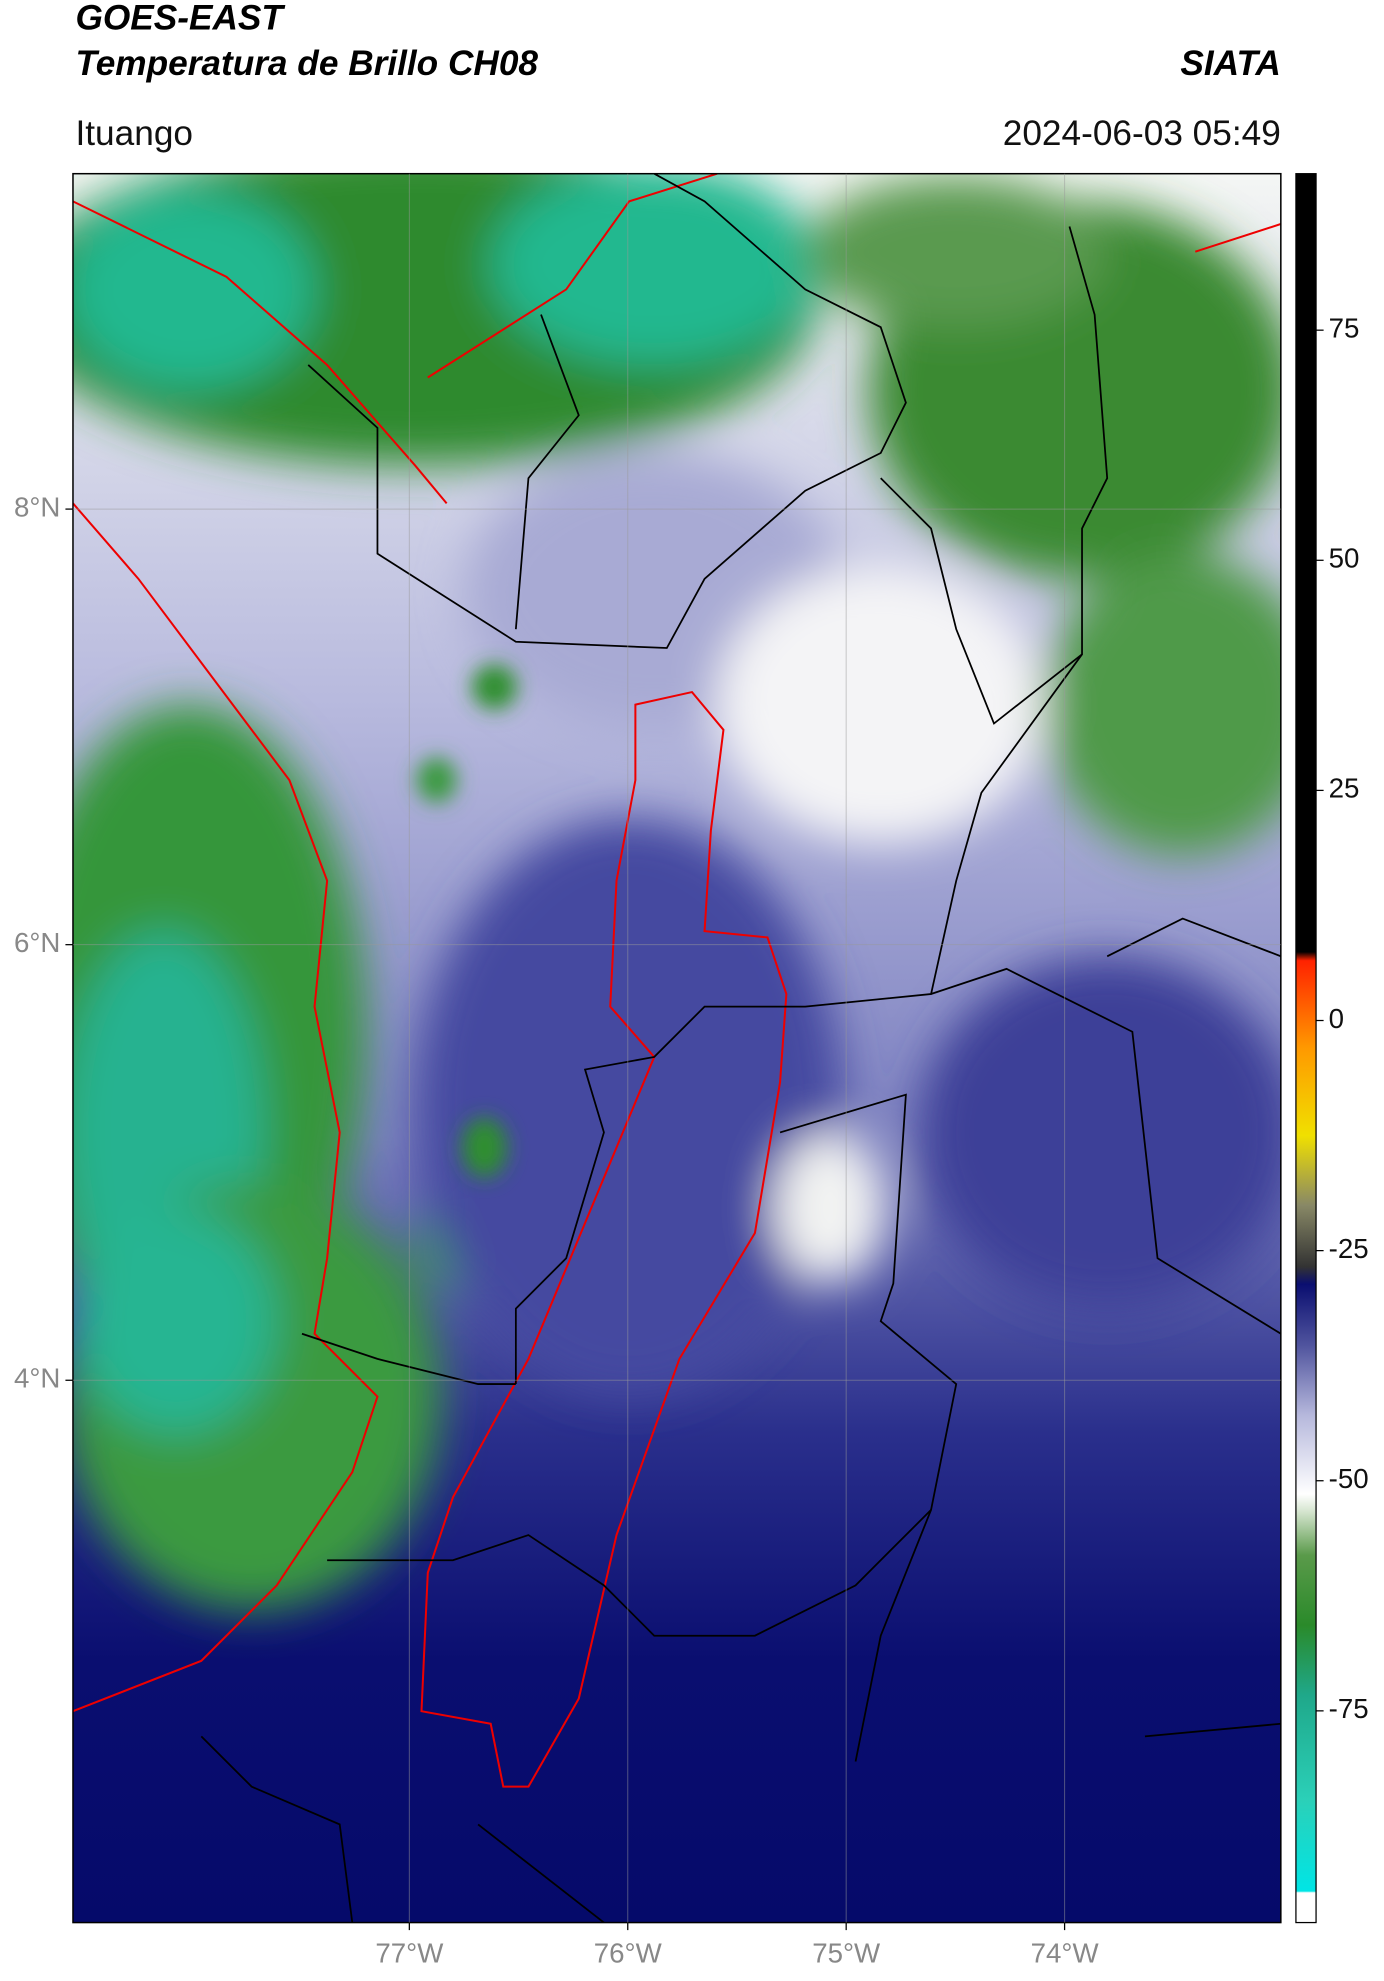 This screenshot has width=1384, height=1981. I want to click on lon-label: 75°W, so click(846, 1953).